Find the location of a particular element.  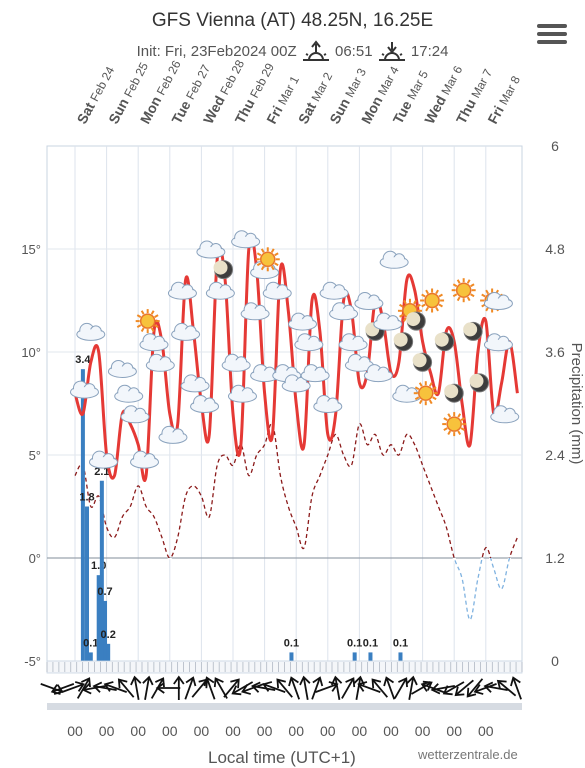

precip-label: 1.8 is located at coordinates (86, 498).